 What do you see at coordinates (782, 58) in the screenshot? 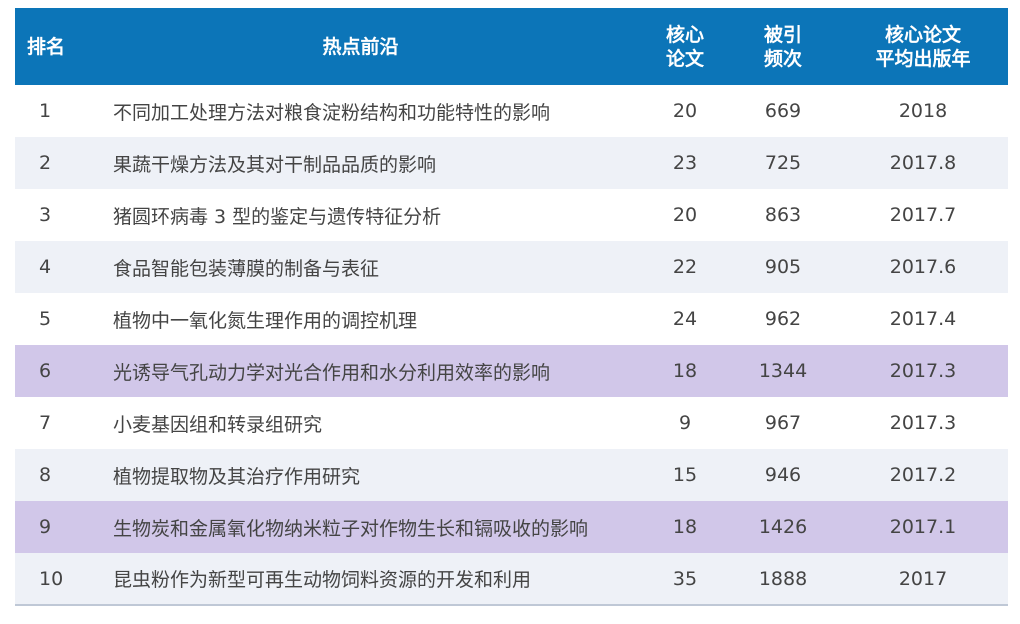
I see `header-citations-line2: 频次` at bounding box center [782, 58].